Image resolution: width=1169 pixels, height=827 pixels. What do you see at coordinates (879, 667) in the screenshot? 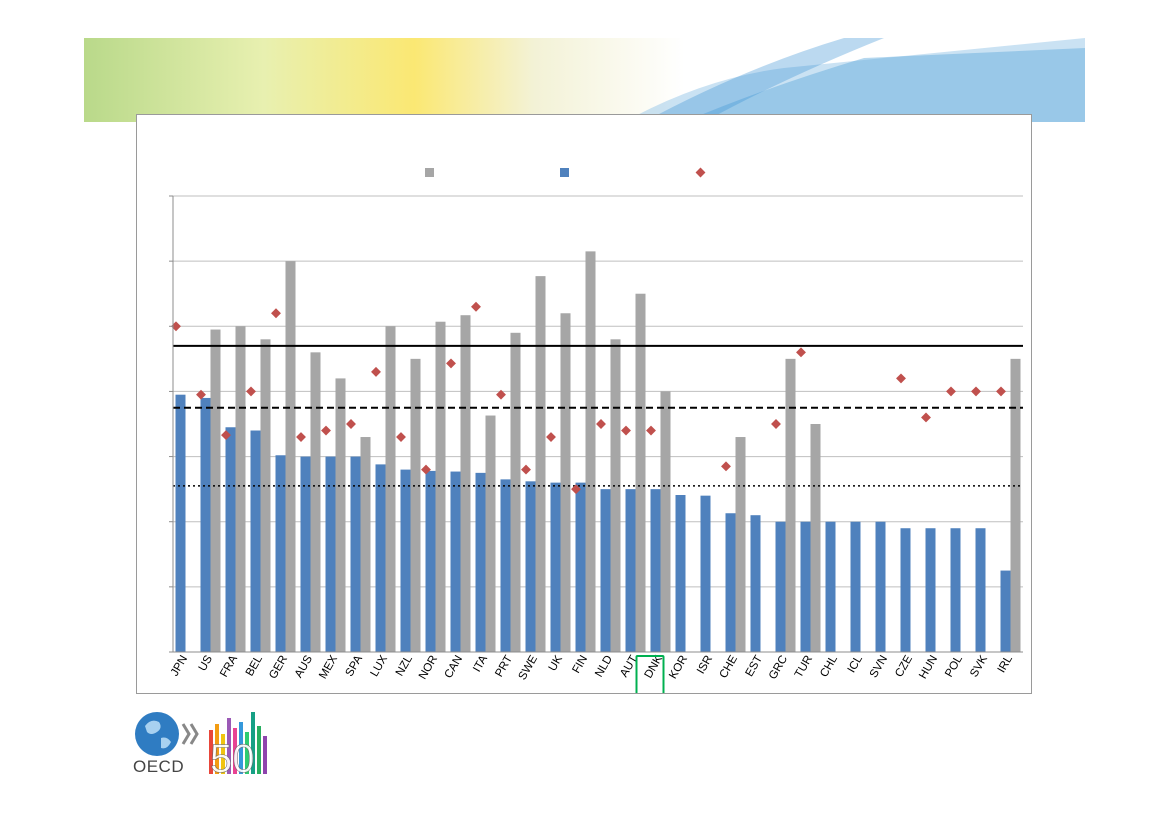
I see `category-label: SVN` at bounding box center [879, 667].